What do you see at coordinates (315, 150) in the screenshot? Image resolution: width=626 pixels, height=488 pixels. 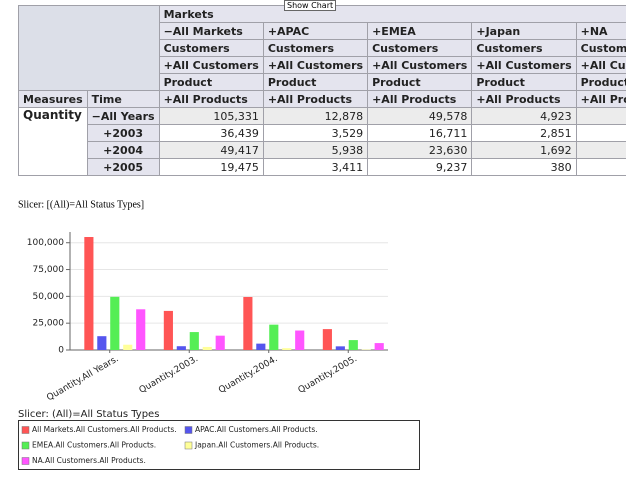 I see `value-cell: 5,938` at bounding box center [315, 150].